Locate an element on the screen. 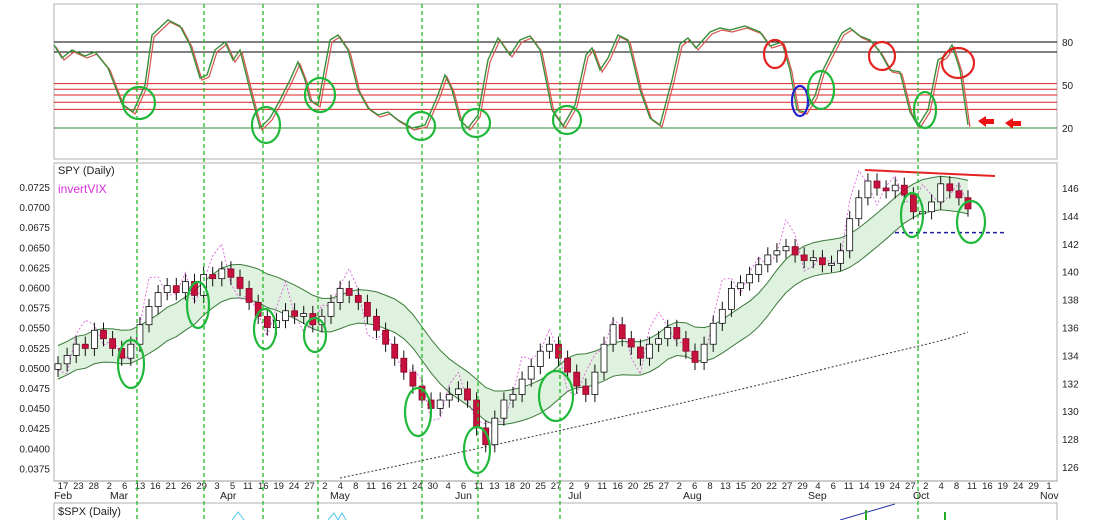 The image size is (1118, 520). x-tick-label: 6 is located at coordinates (463, 486).